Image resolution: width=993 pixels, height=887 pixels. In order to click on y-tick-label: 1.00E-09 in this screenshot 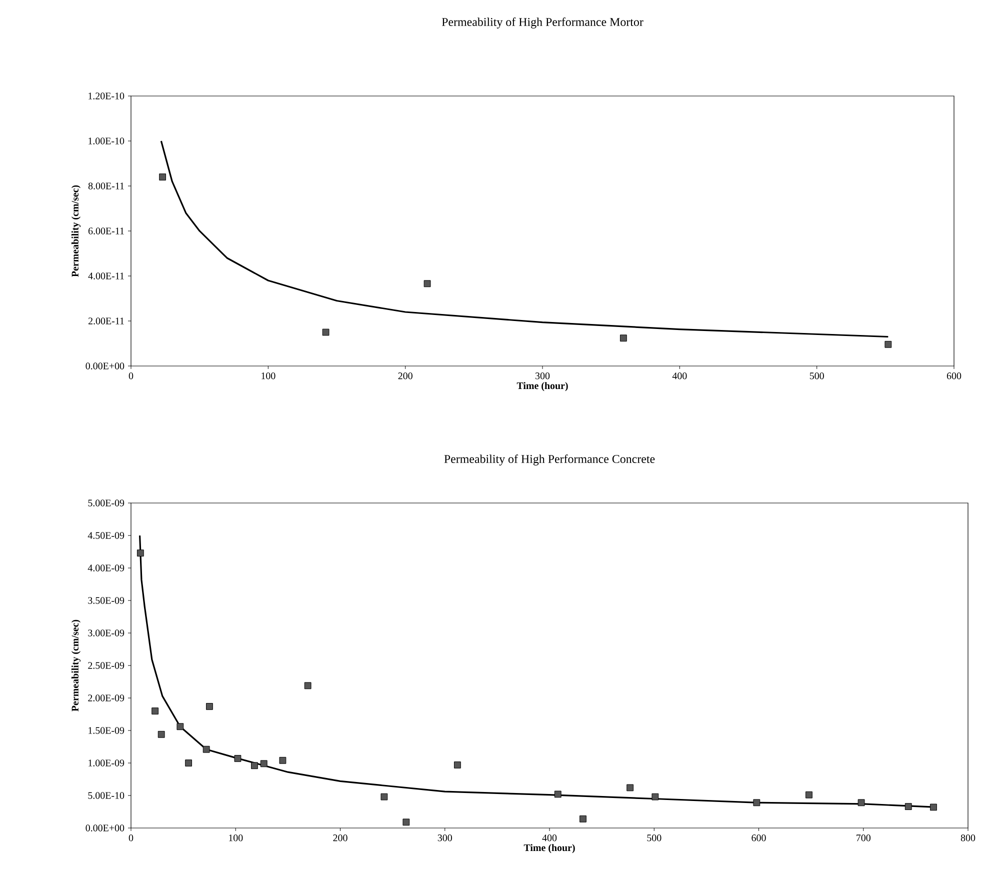, I will do `click(106, 763)`.